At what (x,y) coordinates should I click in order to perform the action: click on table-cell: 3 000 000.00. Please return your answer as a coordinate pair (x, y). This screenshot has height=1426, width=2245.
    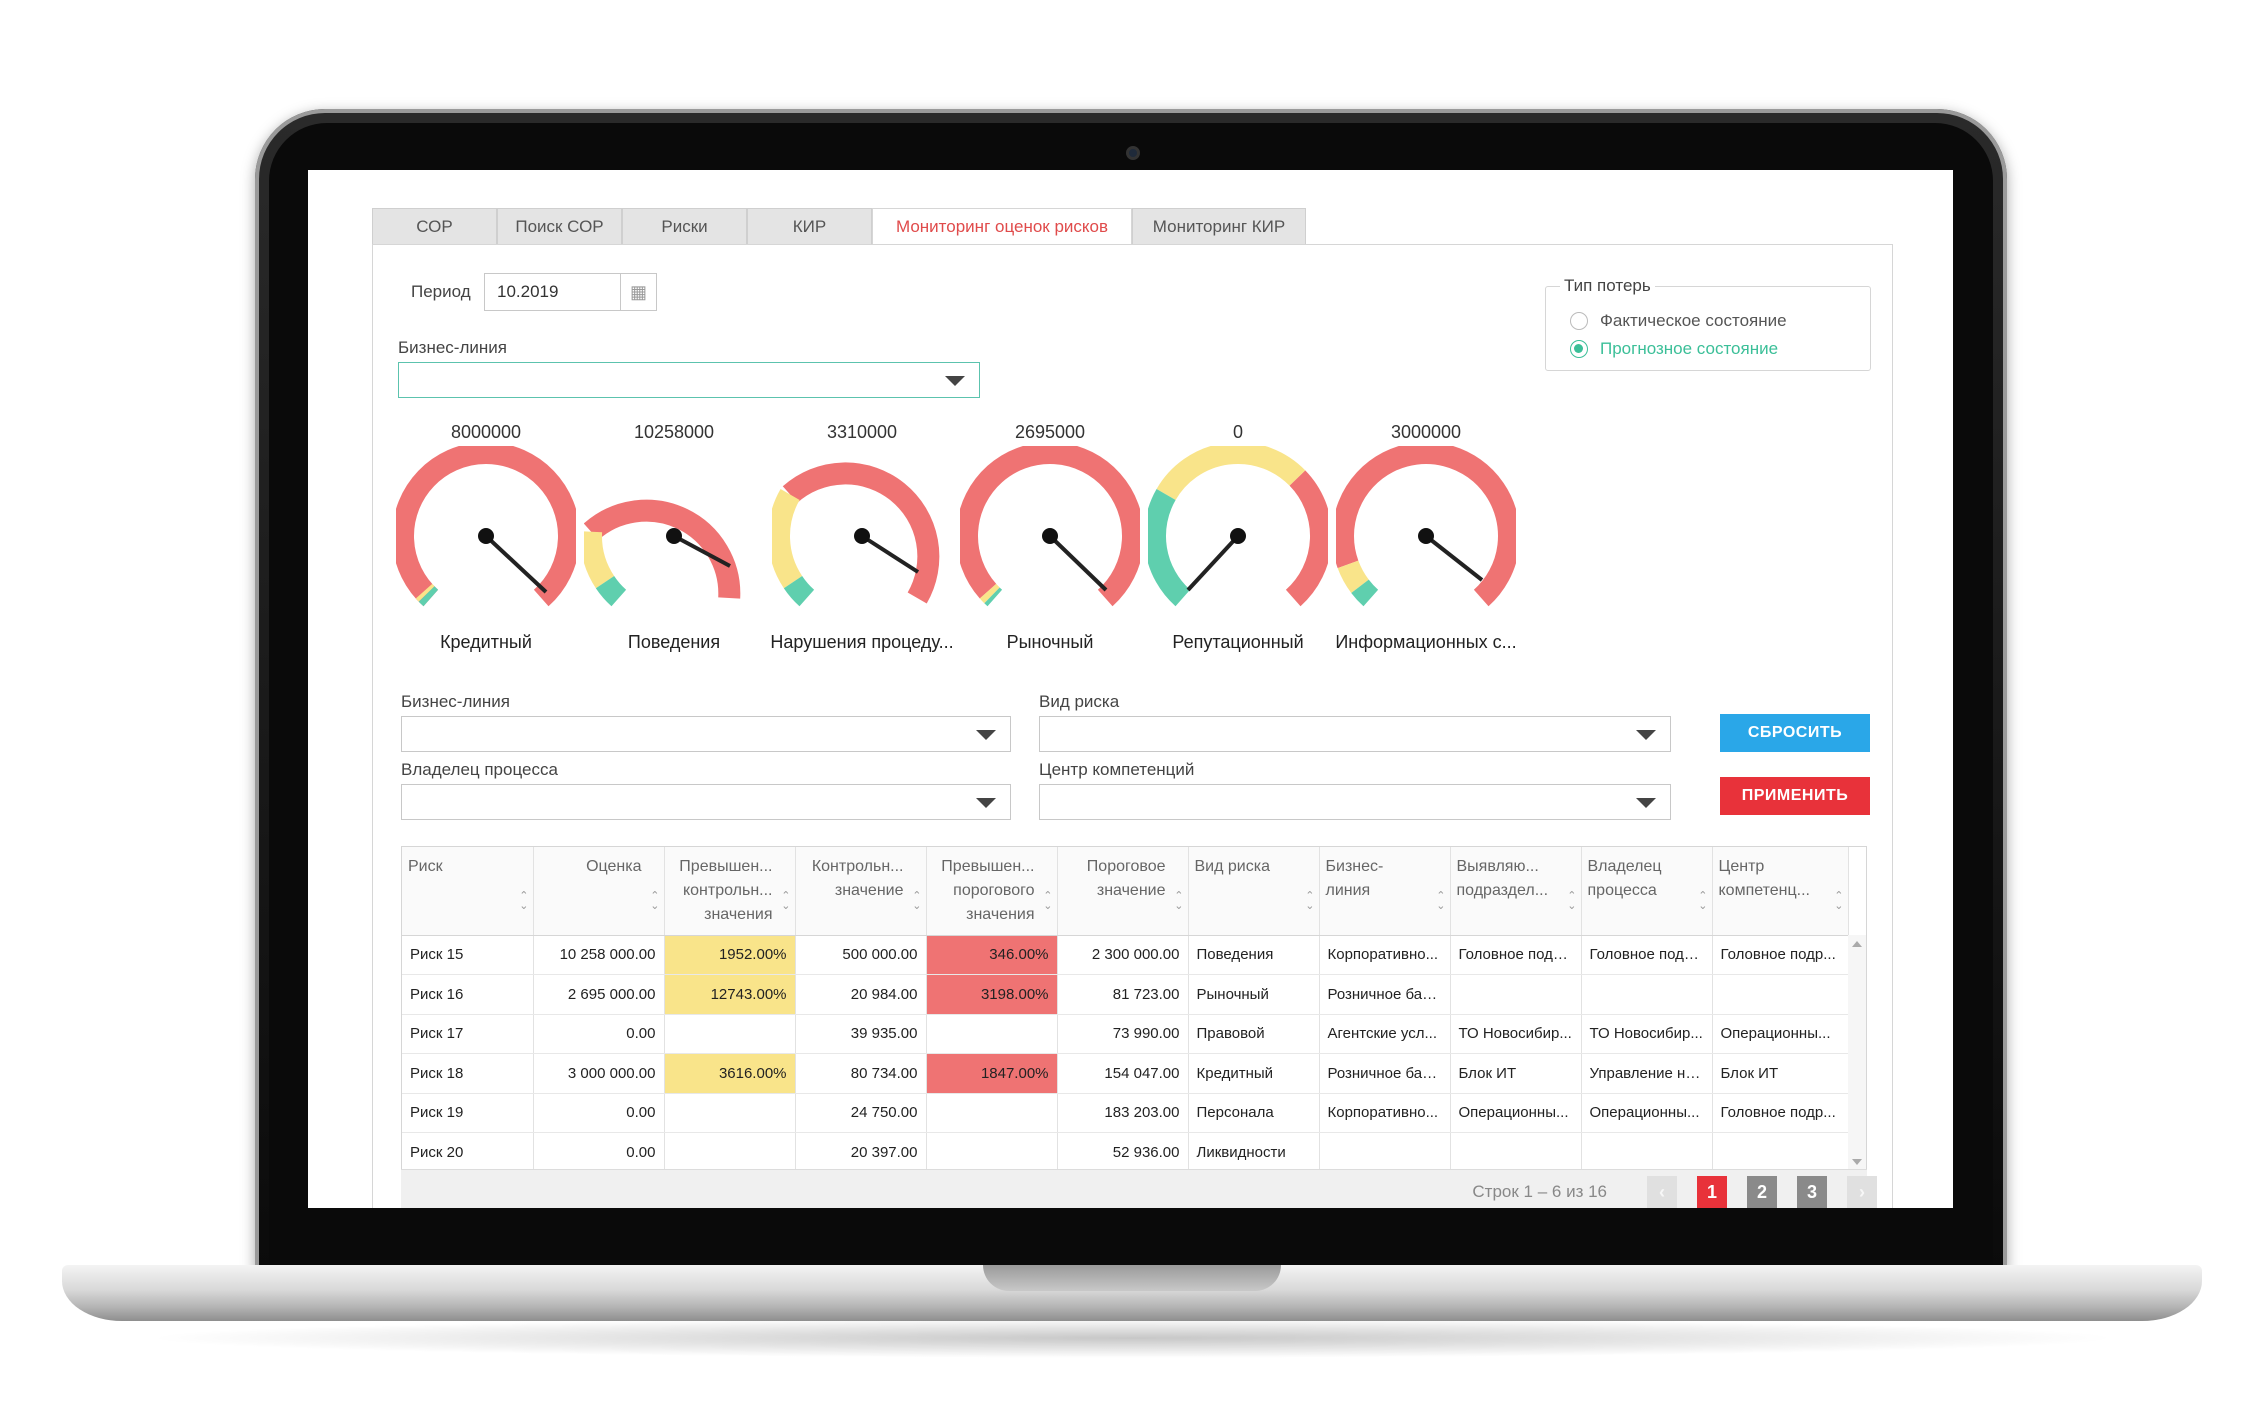
    Looking at the image, I should click on (599, 1073).